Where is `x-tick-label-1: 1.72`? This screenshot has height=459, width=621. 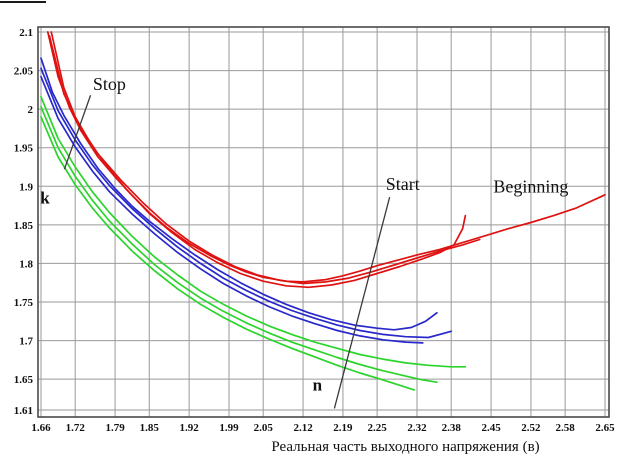 x-tick-label-1: 1.72 is located at coordinates (76, 428).